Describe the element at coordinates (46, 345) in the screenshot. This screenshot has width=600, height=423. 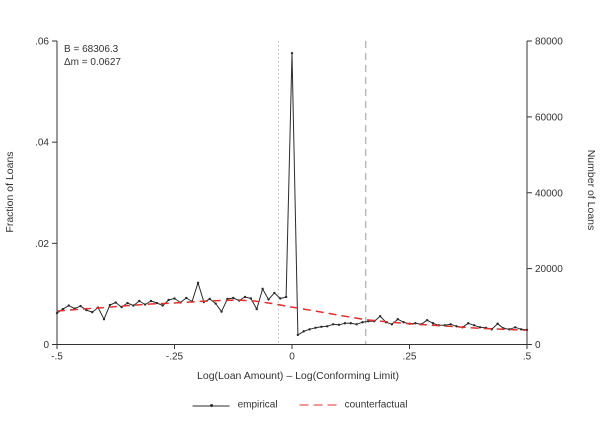
I see `y-left-tick-label: 0` at that location.